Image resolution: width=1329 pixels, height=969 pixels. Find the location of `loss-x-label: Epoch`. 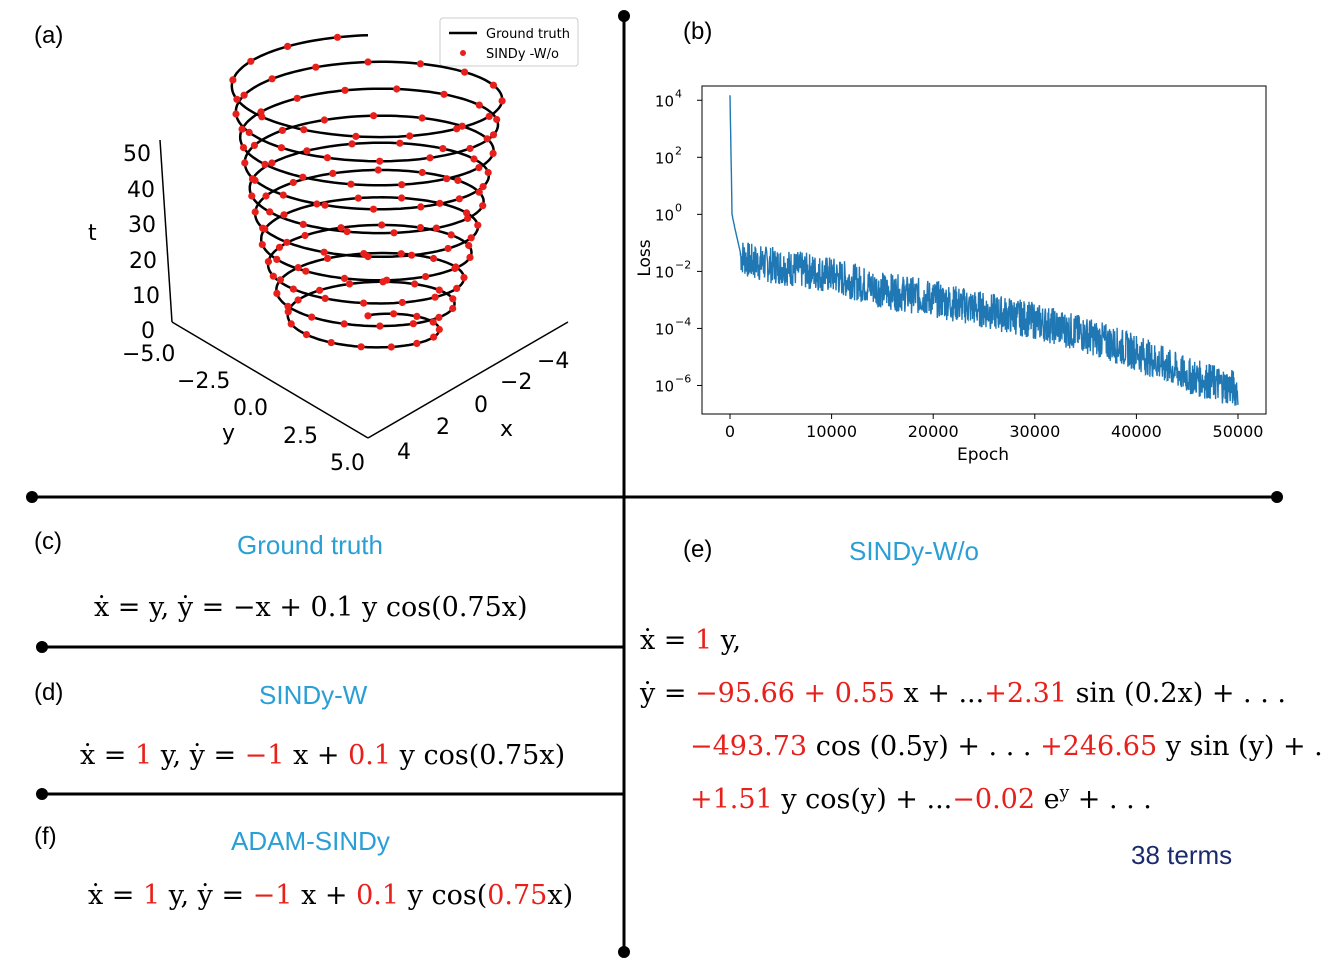

loss-x-label: Epoch is located at coordinates (983, 455).